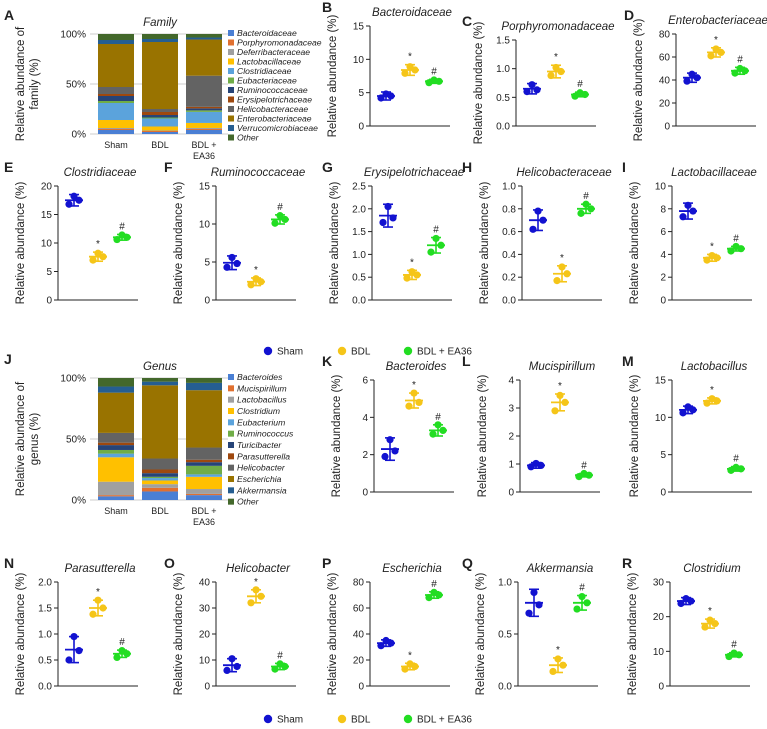  What do you see at coordinates (359, 209) in the screenshot?
I see `y-tick-label: 2.0` at bounding box center [359, 209].